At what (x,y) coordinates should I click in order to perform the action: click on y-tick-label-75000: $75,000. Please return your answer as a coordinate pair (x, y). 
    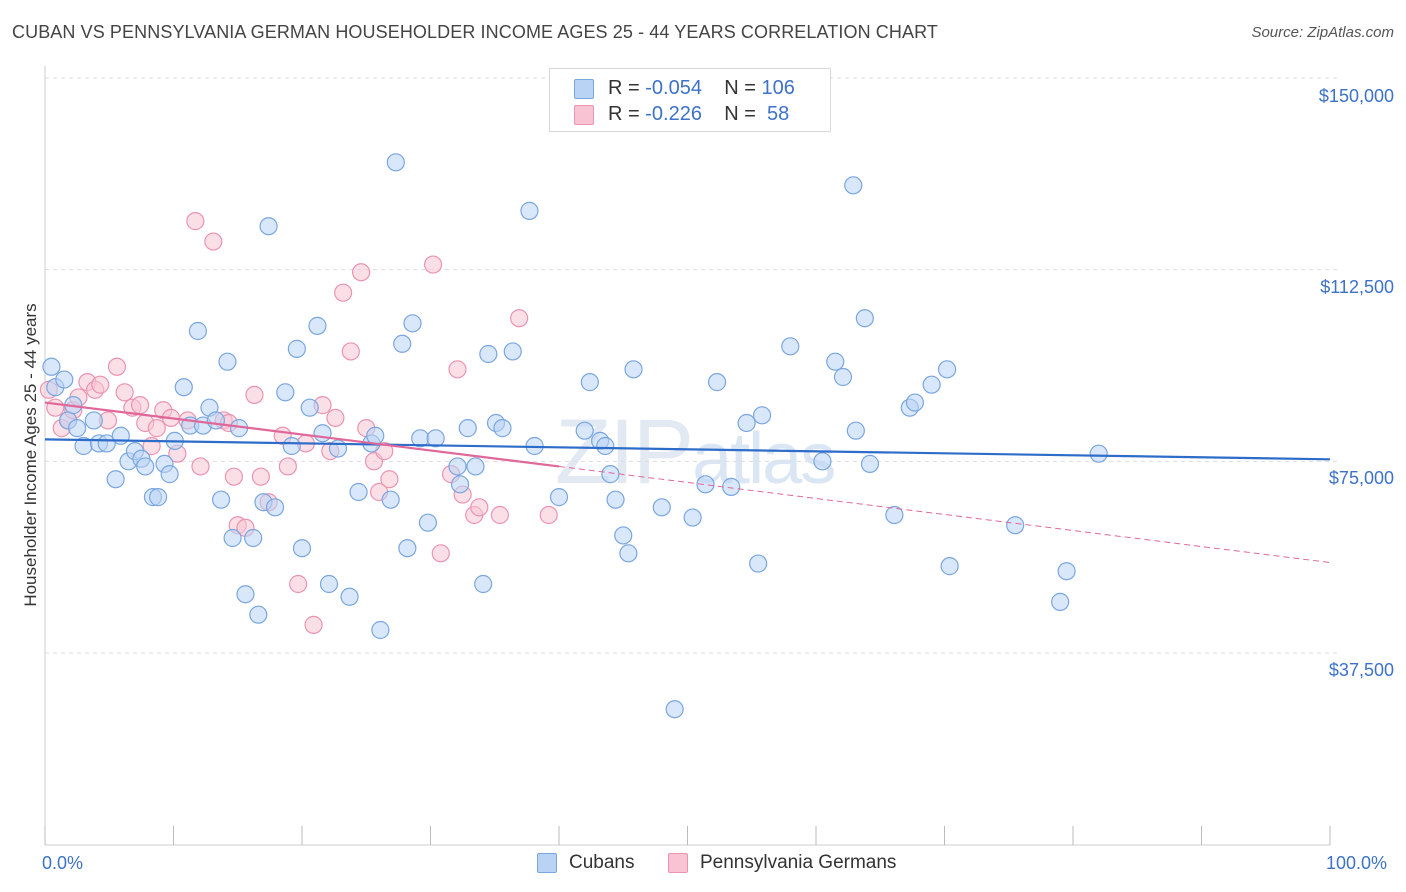
    Looking at the image, I should click on (1361, 478).